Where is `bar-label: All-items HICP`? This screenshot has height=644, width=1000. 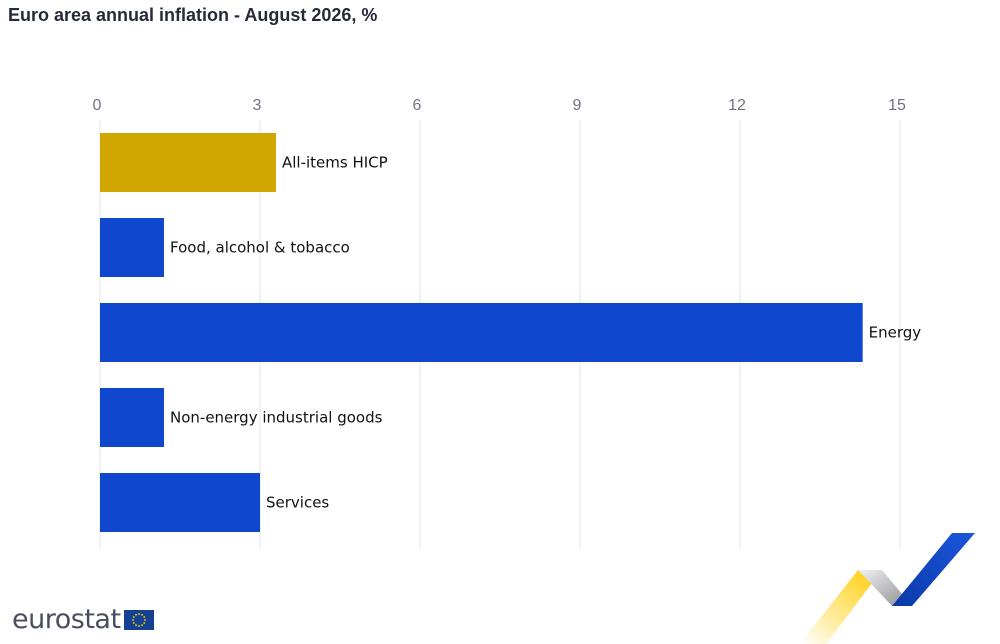
bar-label: All-items HICP is located at coordinates (335, 163).